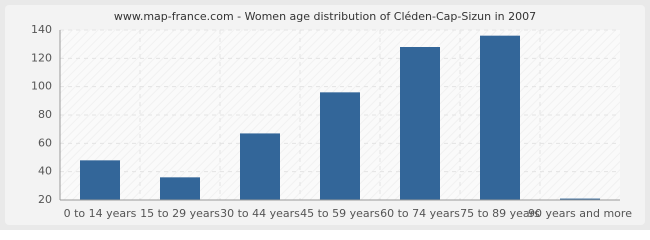 The image size is (650, 240). I want to click on x-tick-label: 15 to 29 years, so click(180, 213).